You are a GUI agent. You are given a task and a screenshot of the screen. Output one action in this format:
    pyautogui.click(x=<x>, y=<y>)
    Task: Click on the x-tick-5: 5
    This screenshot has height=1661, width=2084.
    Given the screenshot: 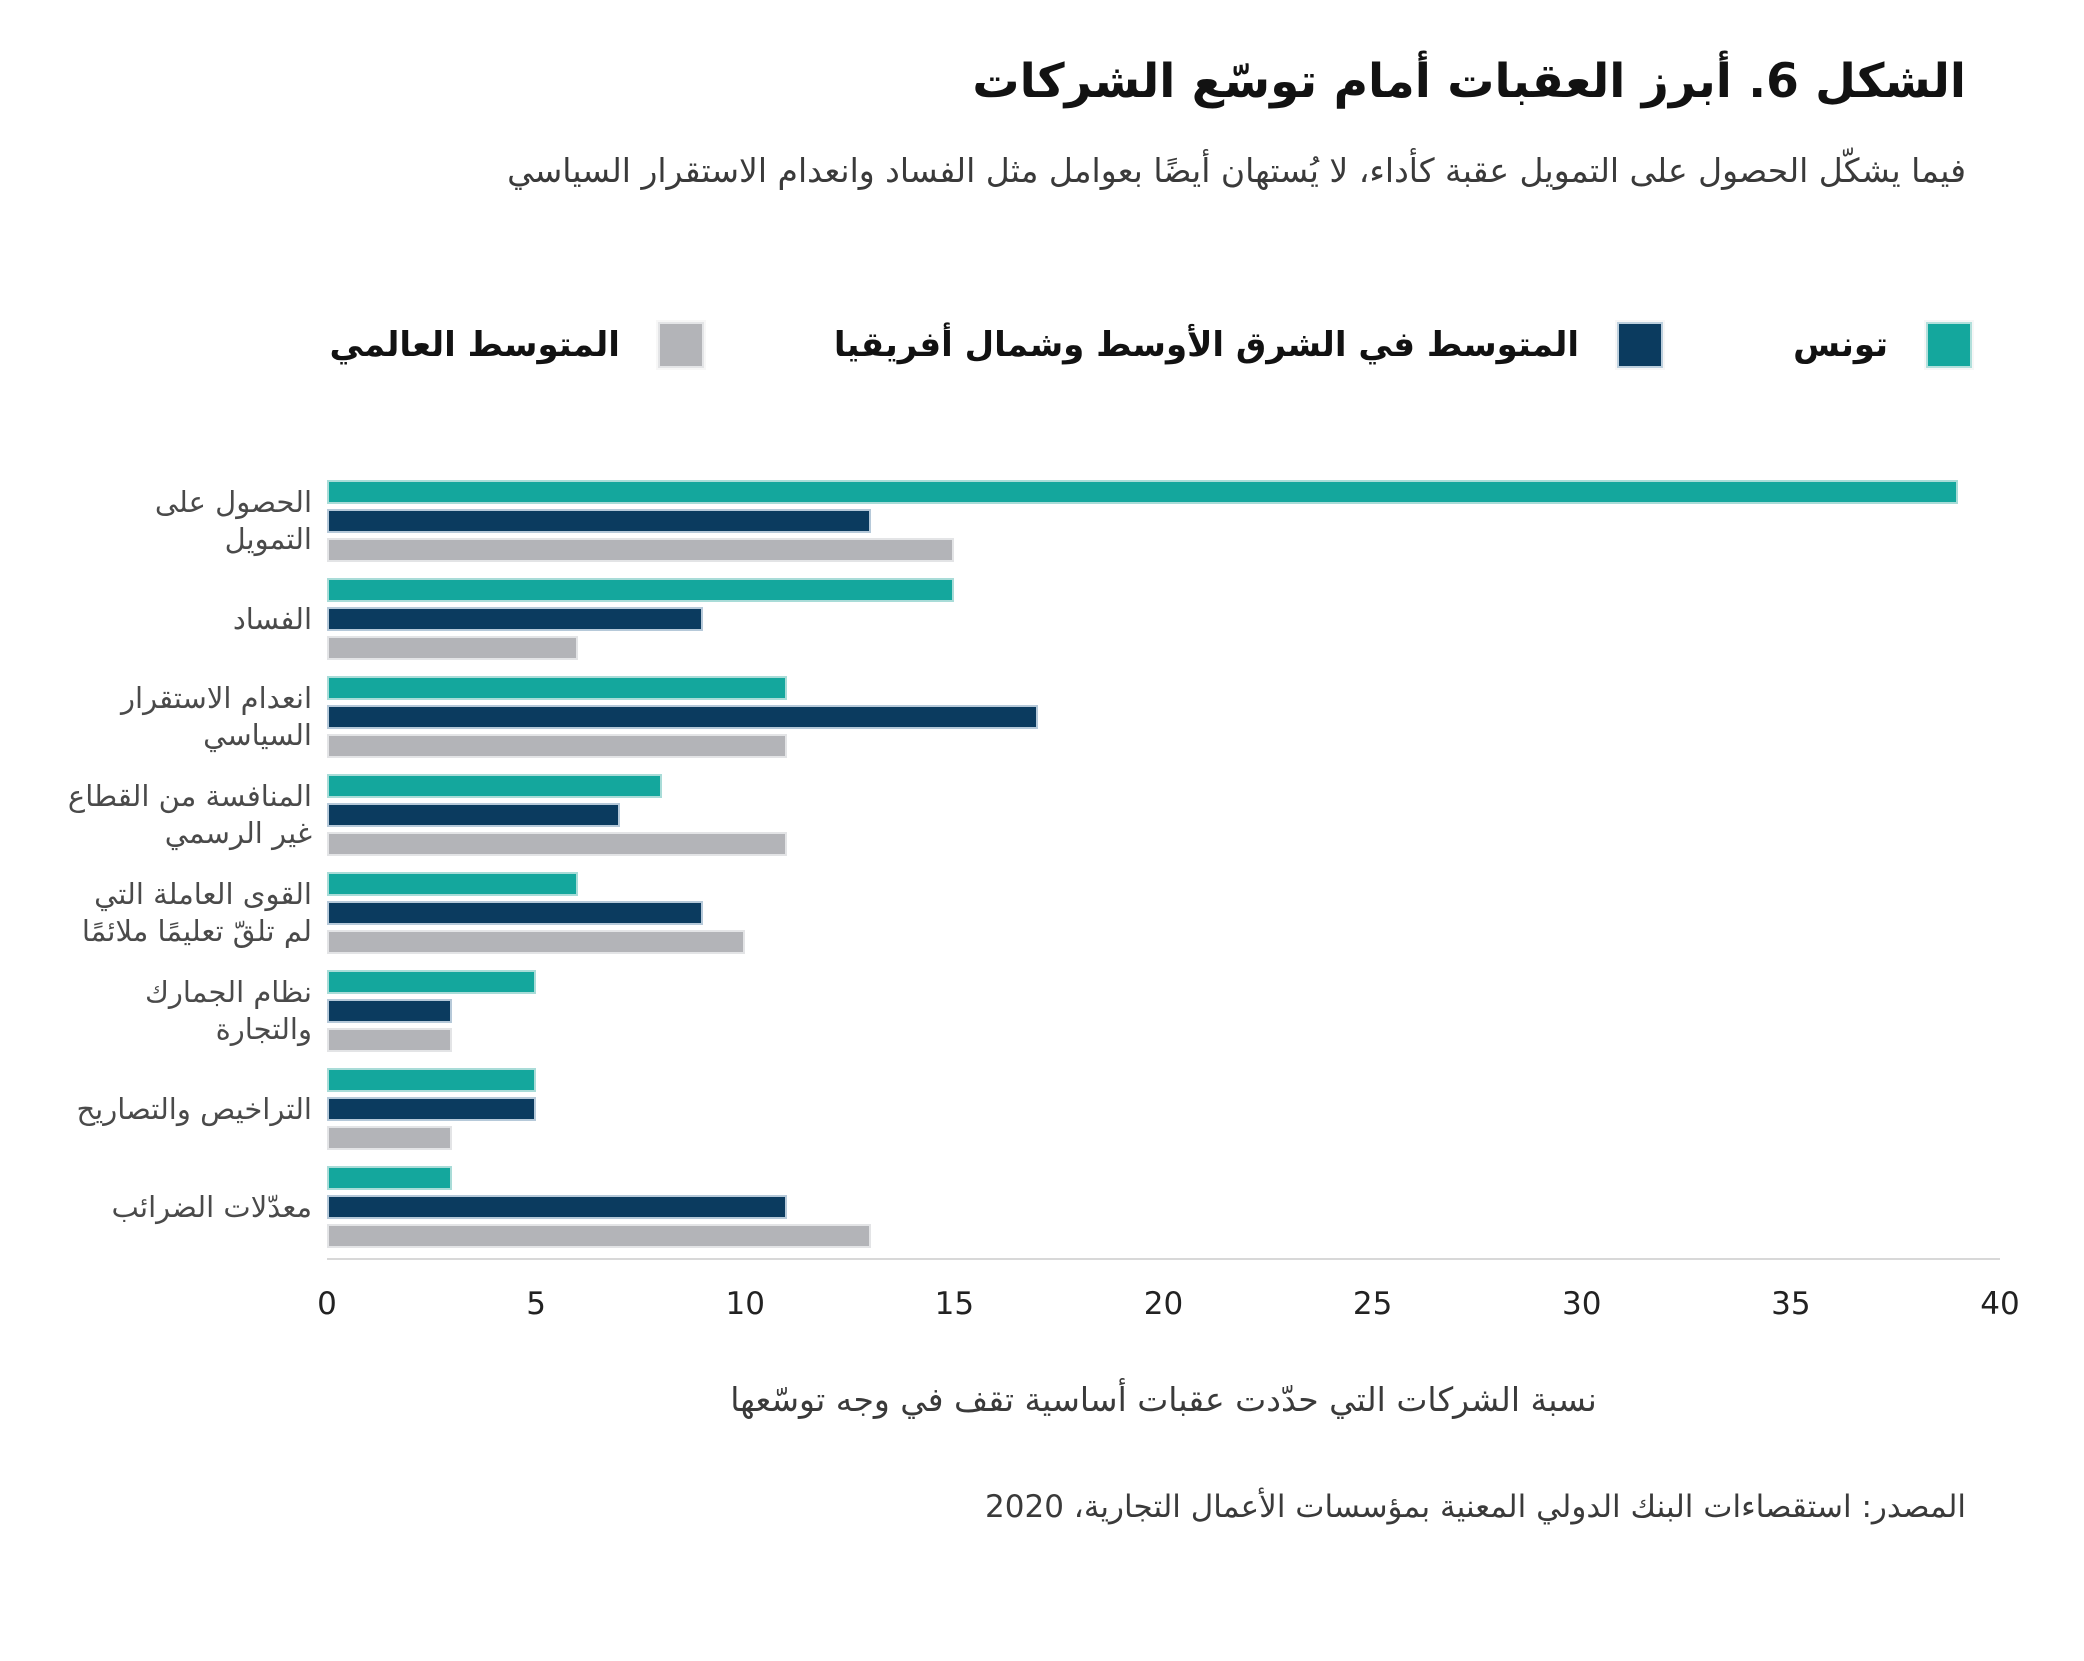 What is the action you would take?
    pyautogui.click(x=536, y=1304)
    